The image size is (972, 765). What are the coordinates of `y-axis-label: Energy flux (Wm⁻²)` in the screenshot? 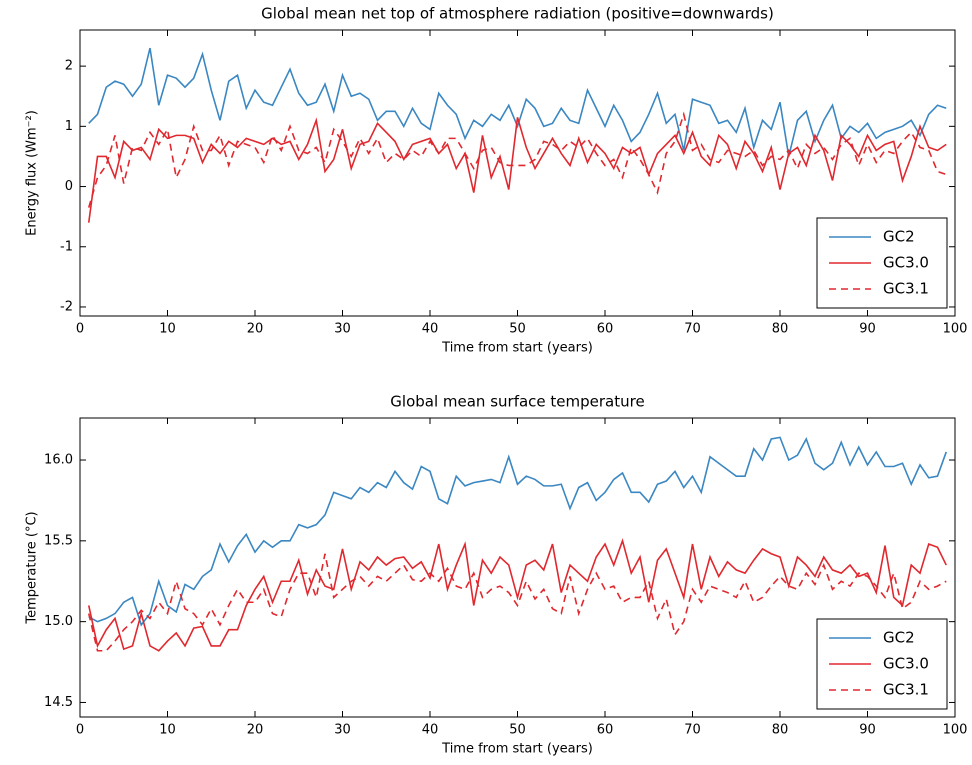 It's located at (32, 173).